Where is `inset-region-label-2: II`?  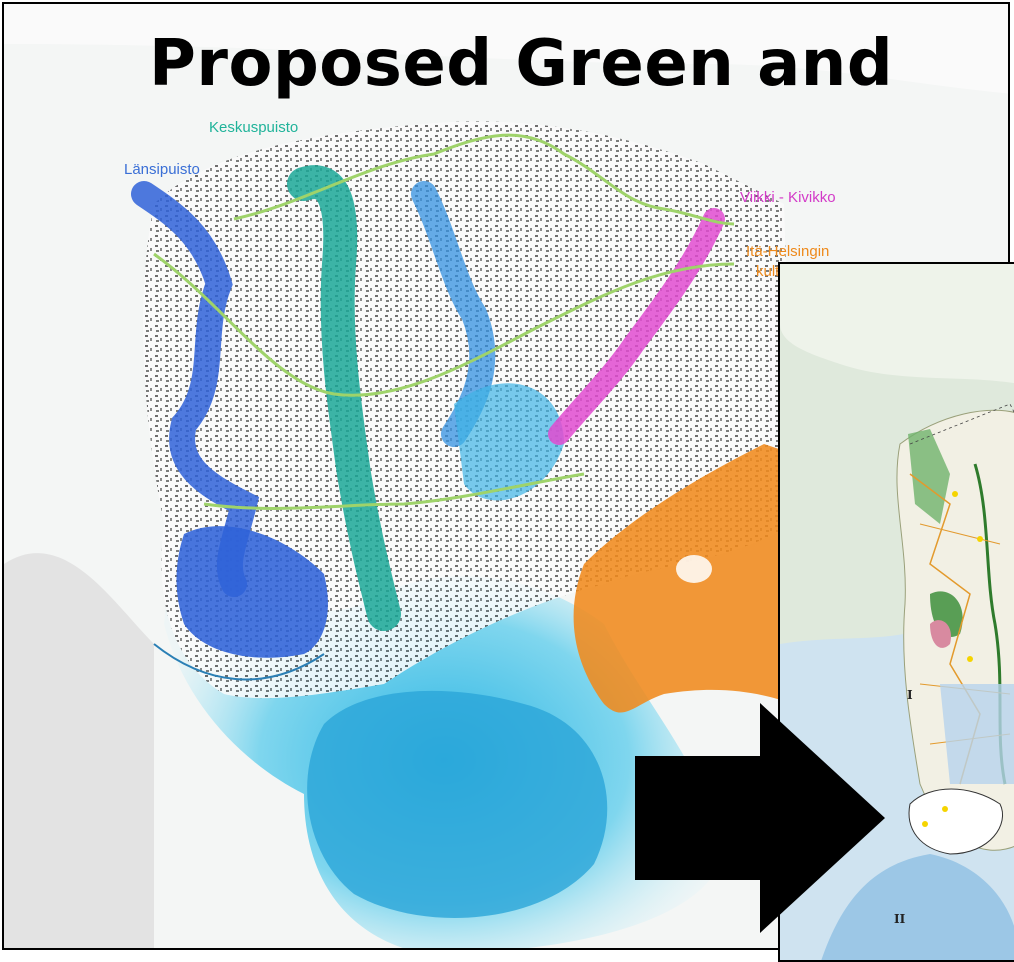
inset-region-label-2: II is located at coordinates (900, 919).